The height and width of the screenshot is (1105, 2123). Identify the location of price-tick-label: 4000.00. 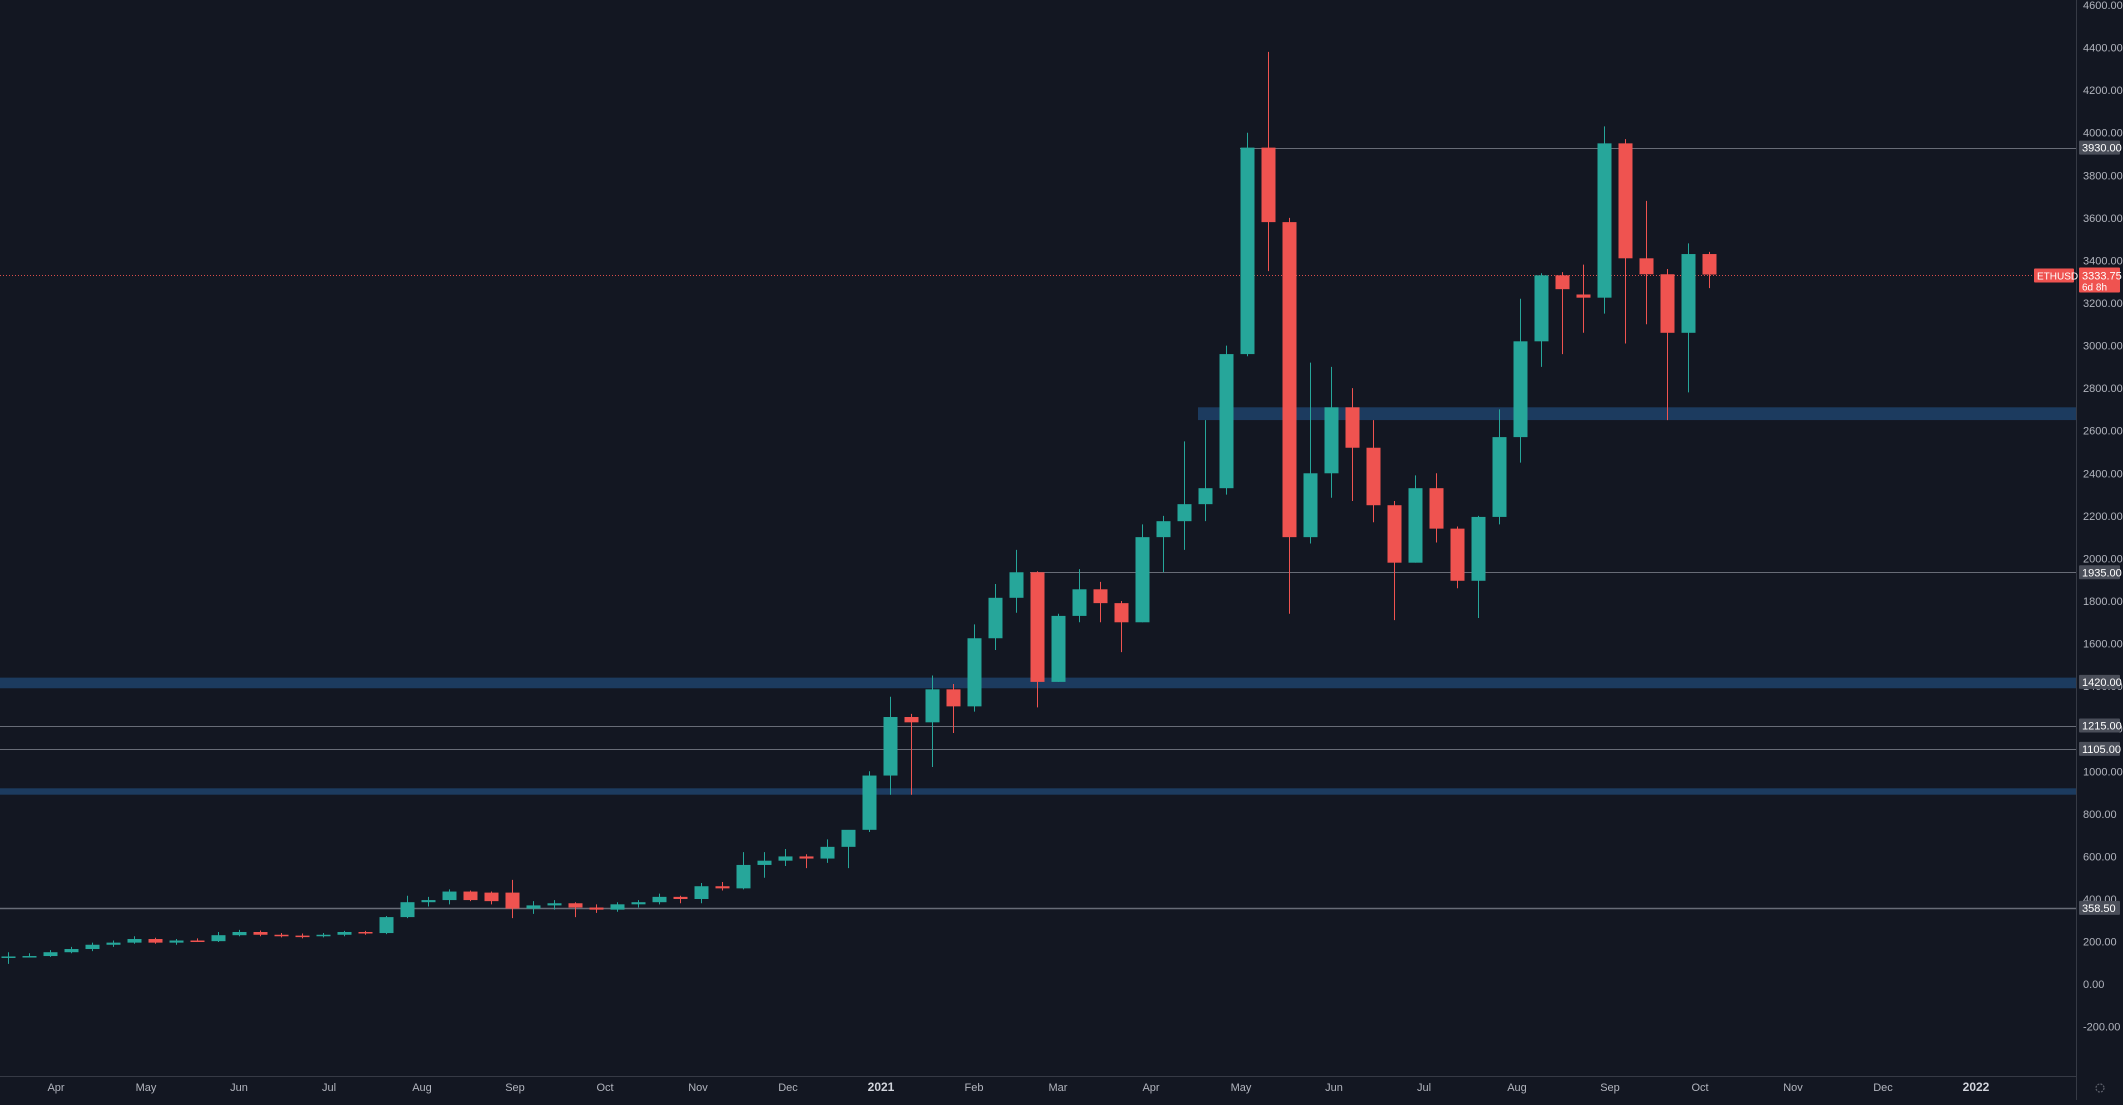
(2103, 134).